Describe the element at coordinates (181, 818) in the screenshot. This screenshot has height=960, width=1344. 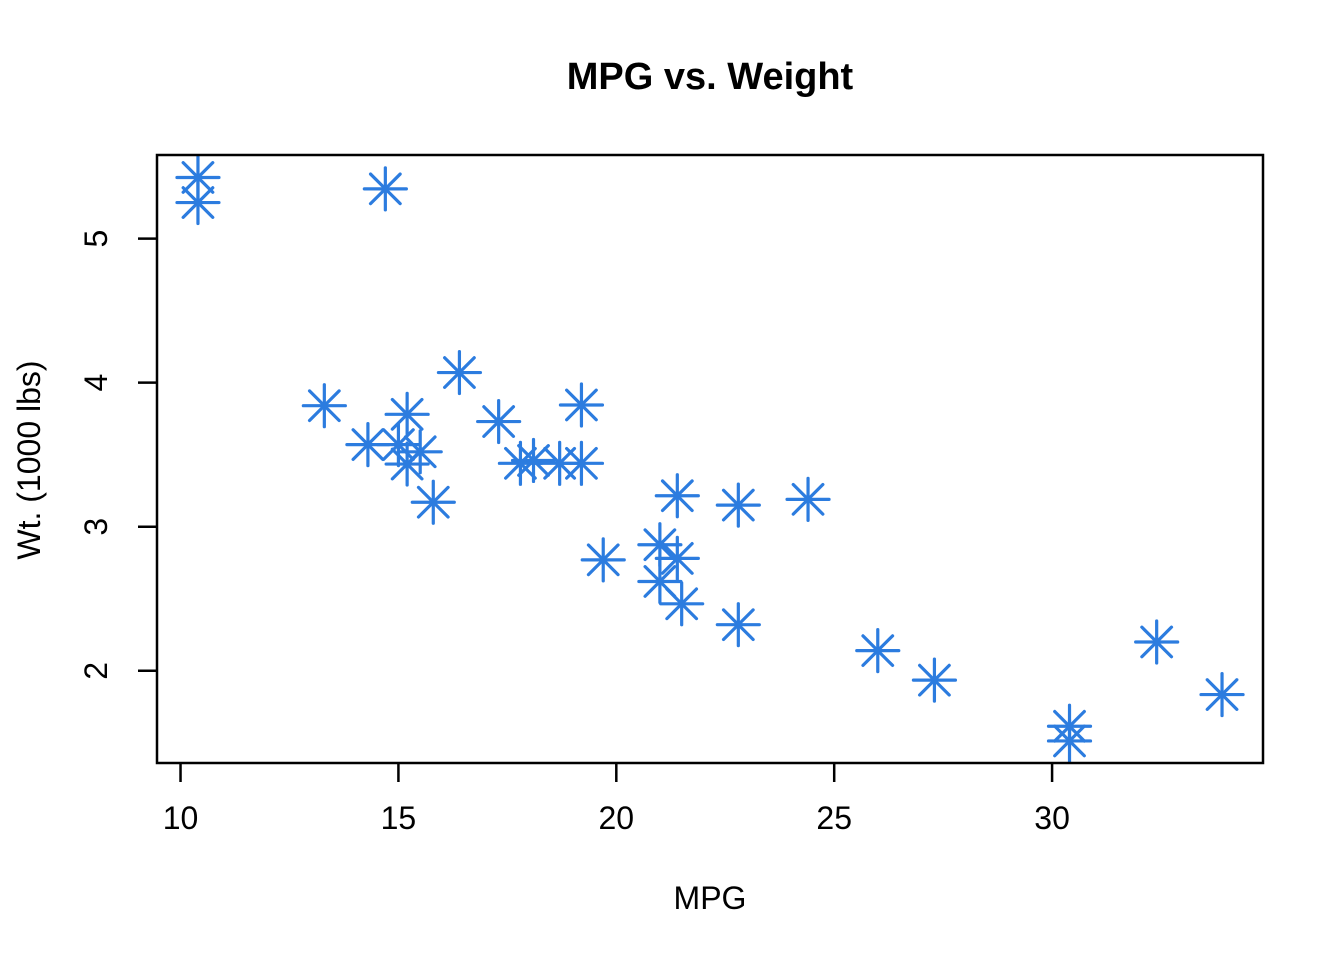
I see `x-tick-label: 10` at that location.